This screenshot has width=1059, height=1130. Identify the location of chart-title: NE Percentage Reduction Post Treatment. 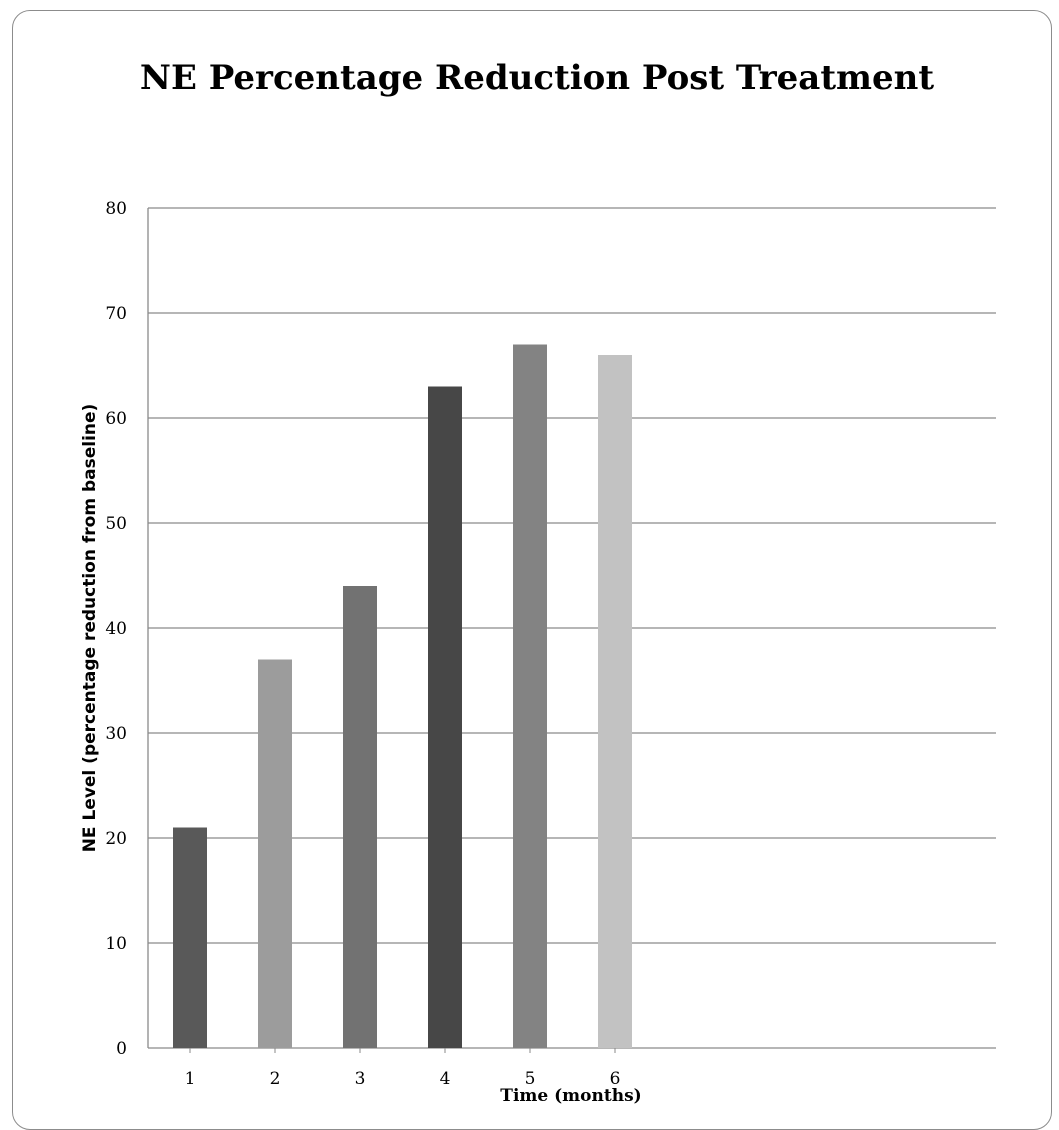
(537, 78).